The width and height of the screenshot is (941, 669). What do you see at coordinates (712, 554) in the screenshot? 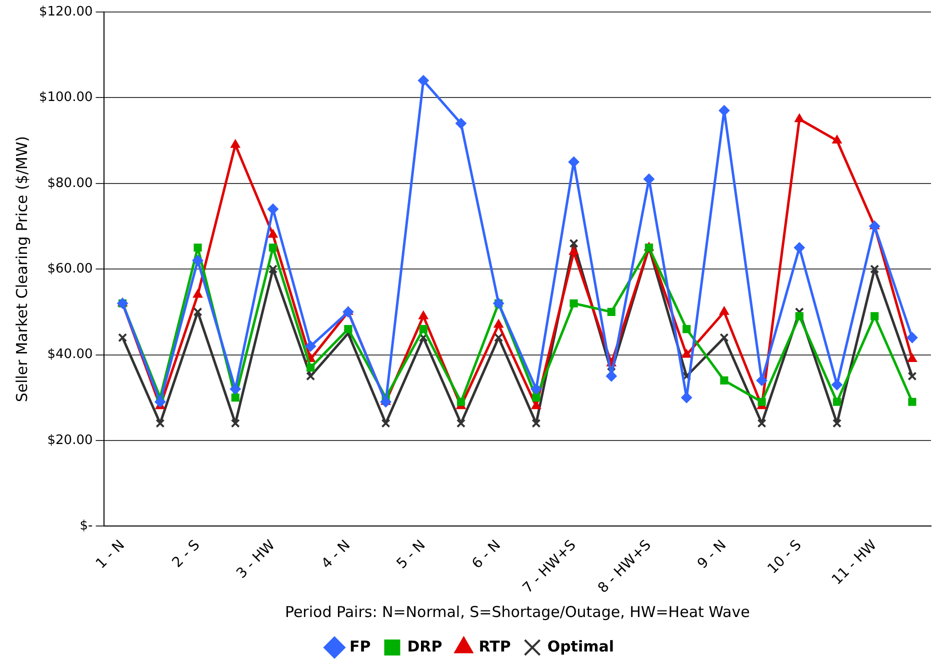
I see `x-tick-label: 9 - N` at bounding box center [712, 554].